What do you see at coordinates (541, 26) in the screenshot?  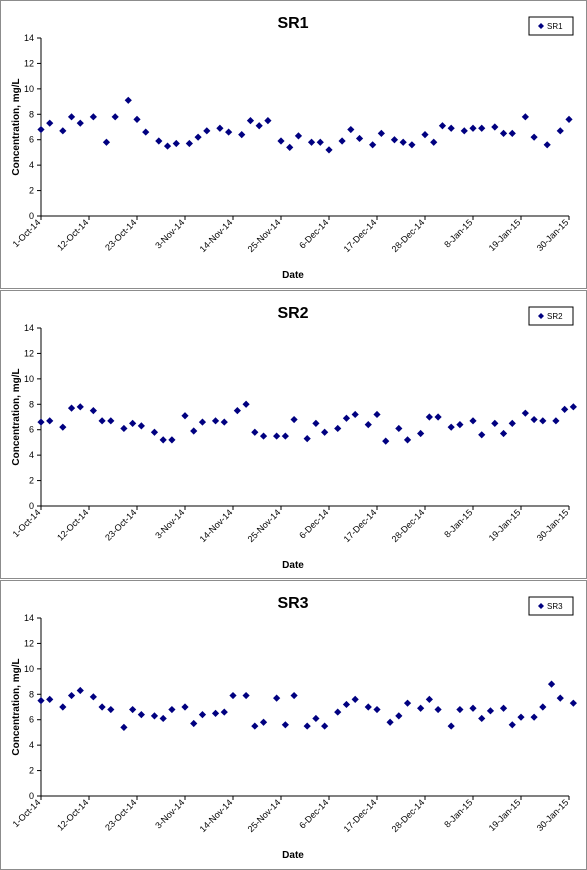 I see `legend-marker` at bounding box center [541, 26].